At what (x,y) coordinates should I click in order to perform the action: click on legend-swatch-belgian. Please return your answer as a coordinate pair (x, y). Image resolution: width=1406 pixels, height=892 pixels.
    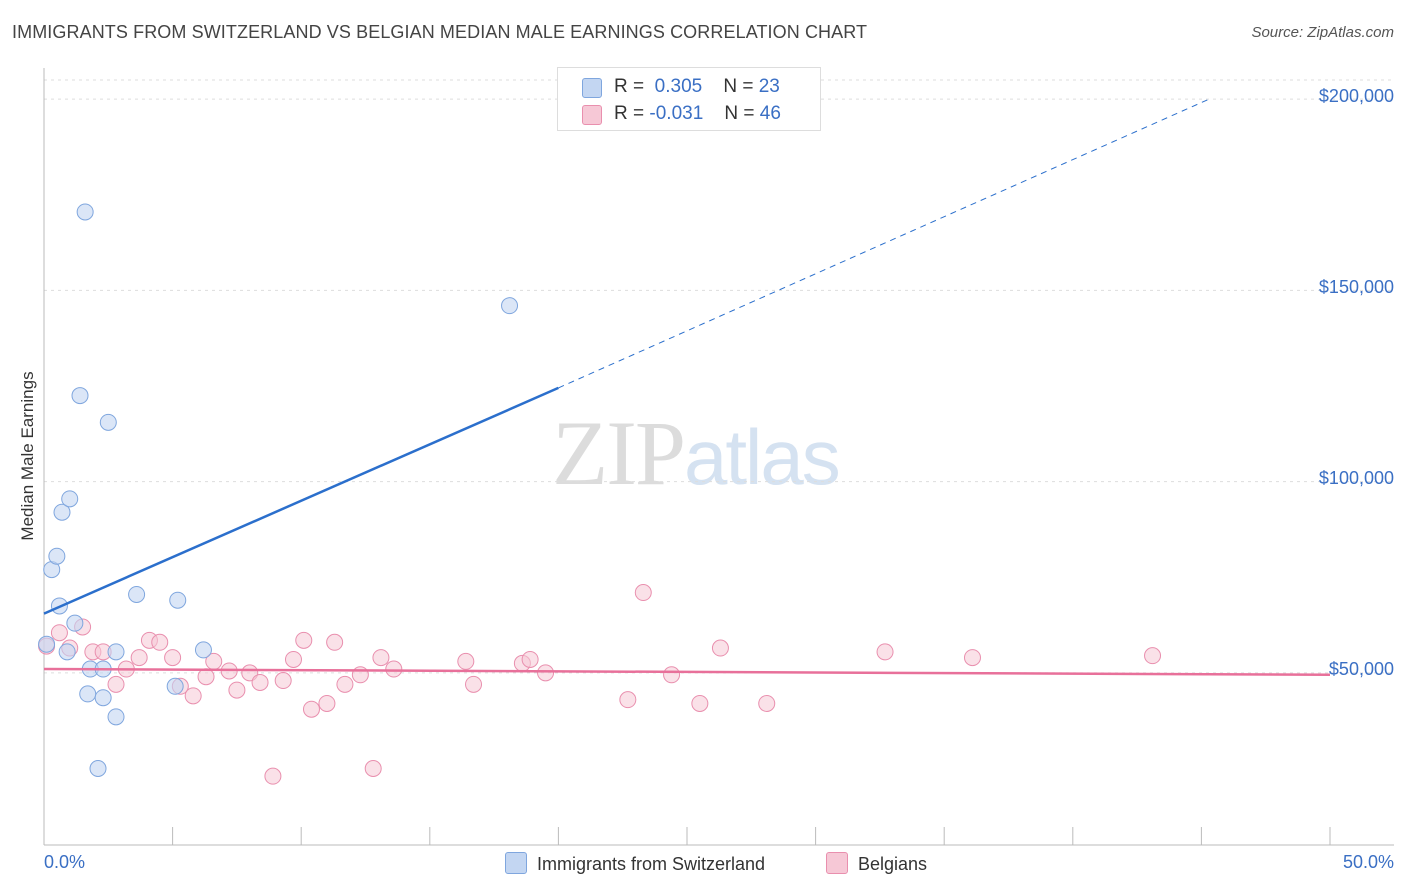
    Looking at the image, I should click on (837, 863).